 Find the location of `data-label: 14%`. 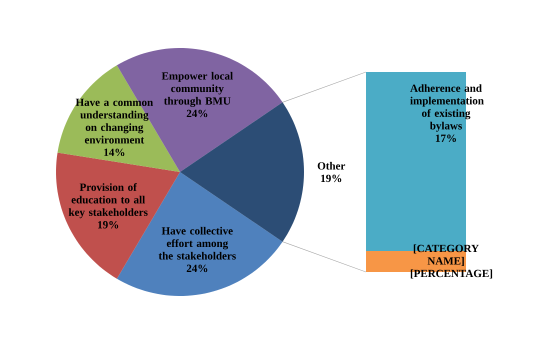

data-label: 14% is located at coordinates (114, 152).